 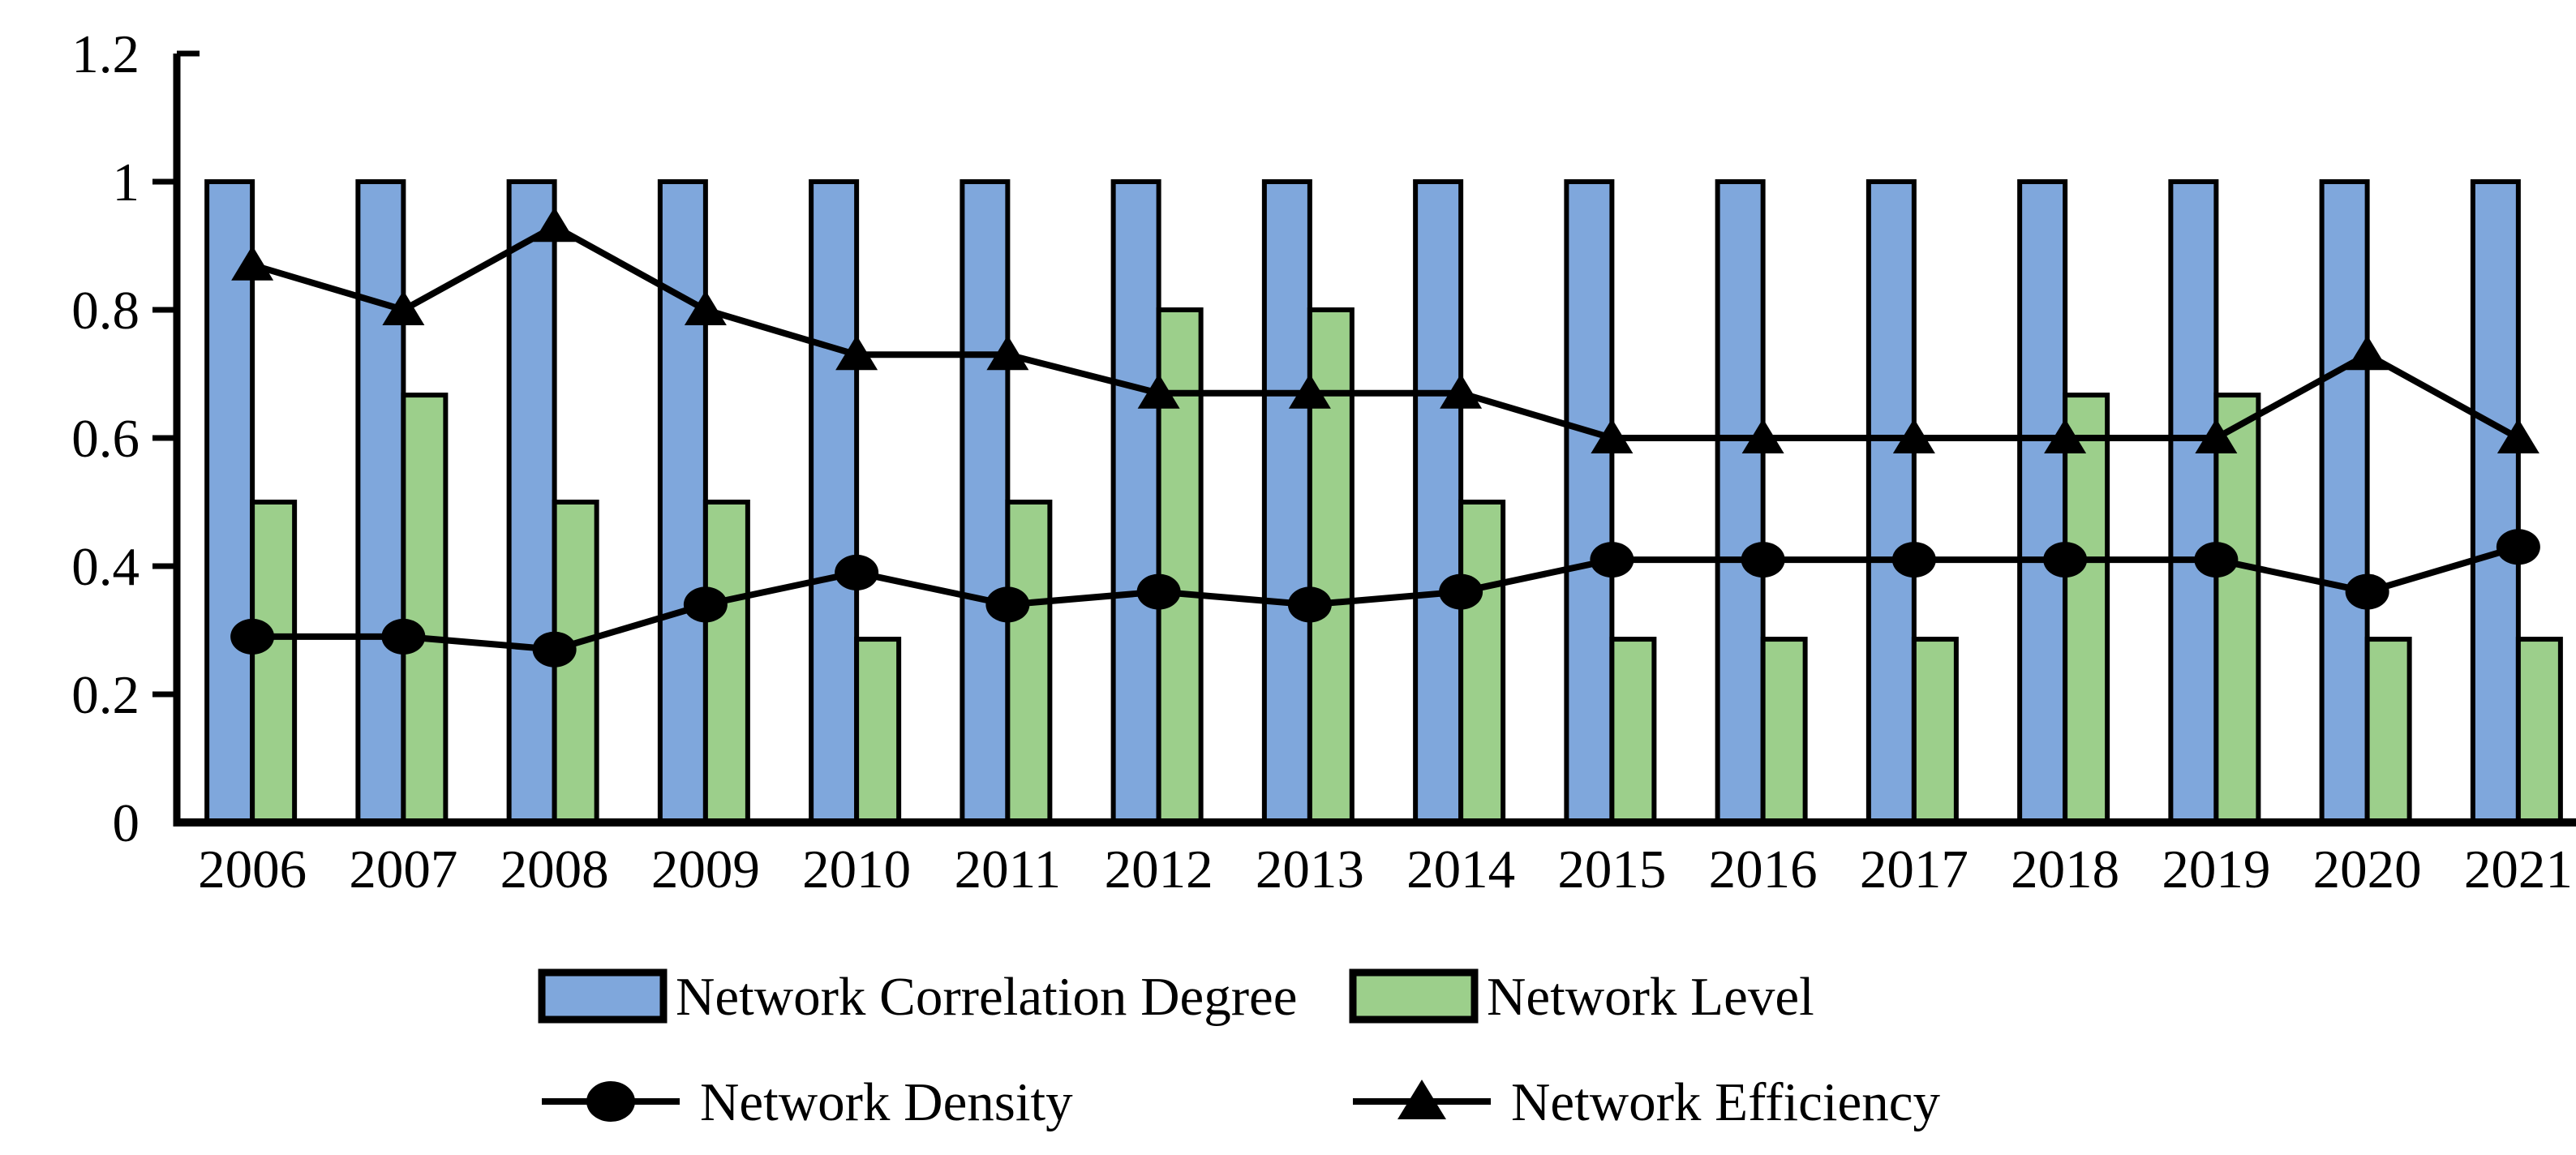 What do you see at coordinates (705, 869) in the screenshot?
I see `x-axis-label-2009: 2009` at bounding box center [705, 869].